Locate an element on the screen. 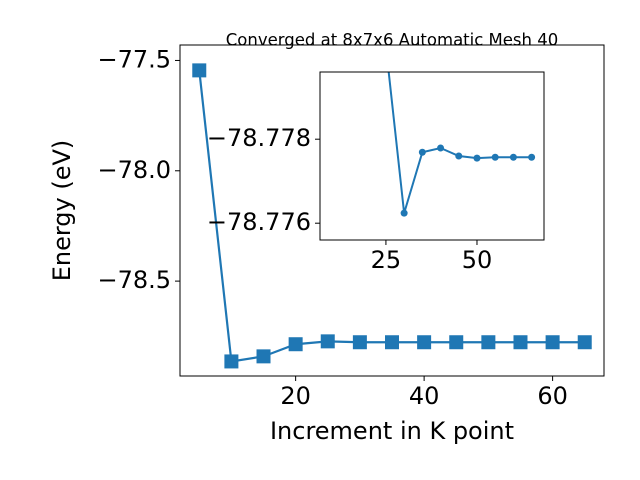 The image size is (640, 480). x-tick-label: 25 is located at coordinates (386, 260).